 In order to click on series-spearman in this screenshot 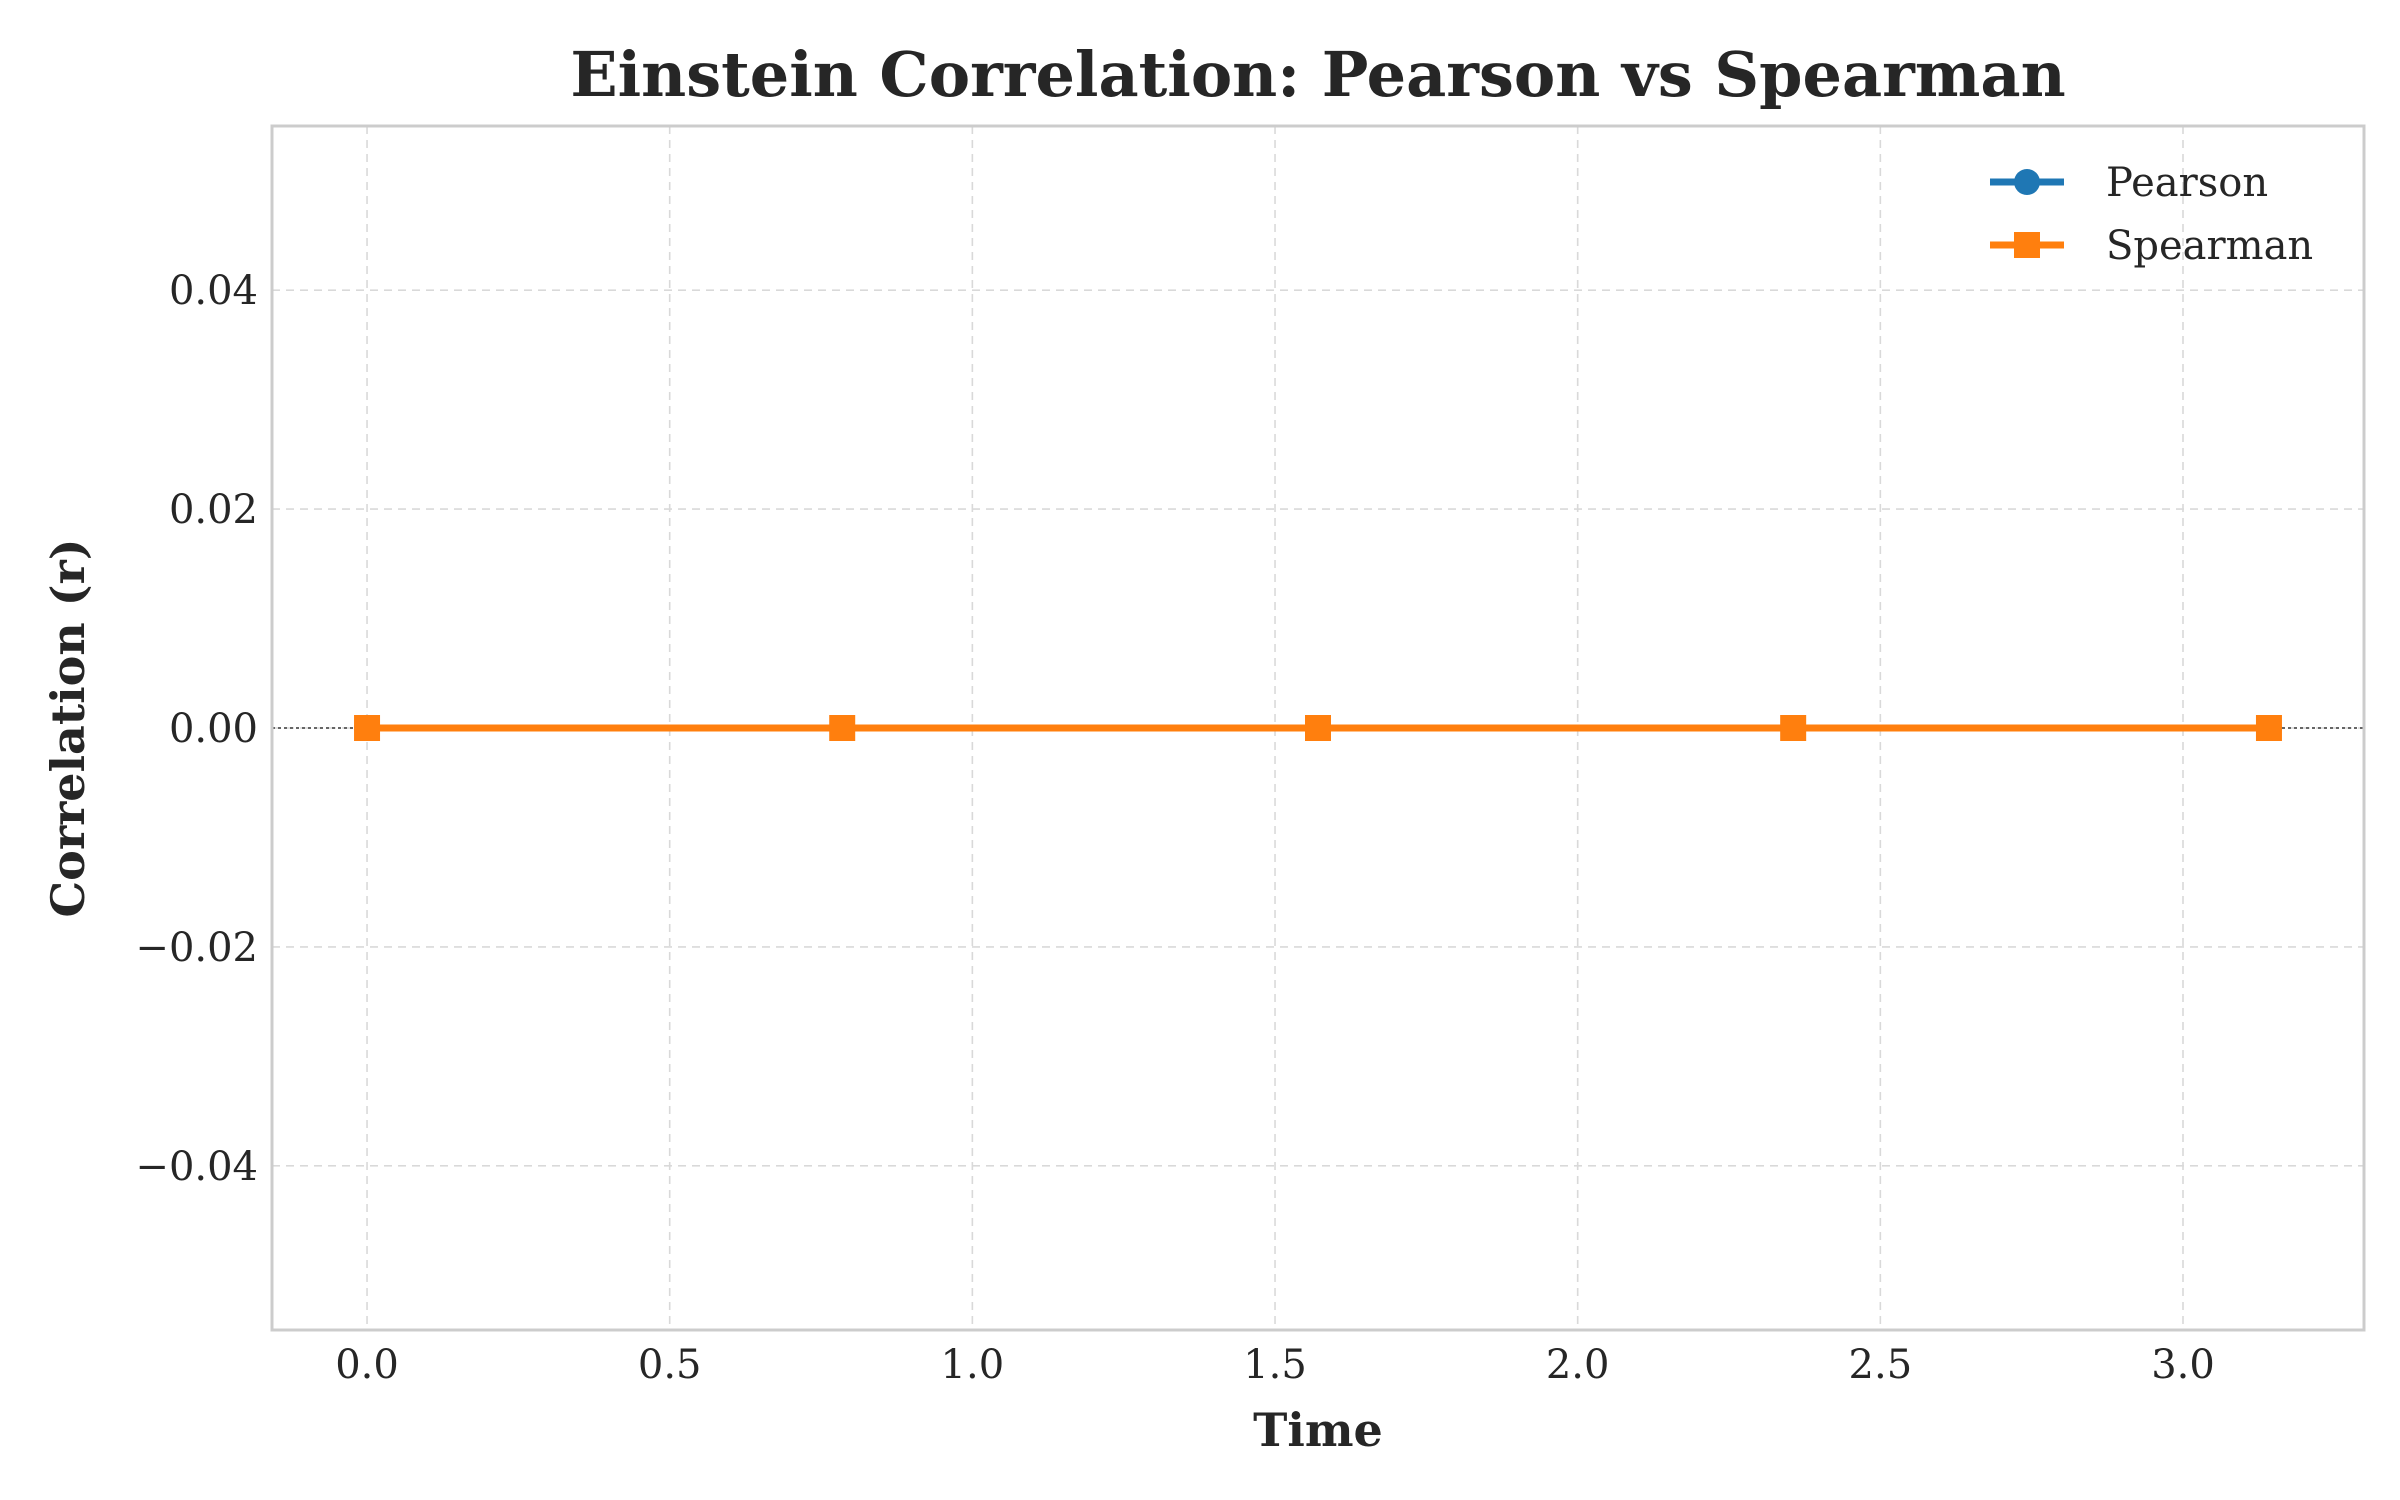, I will do `click(1318, 728)`.